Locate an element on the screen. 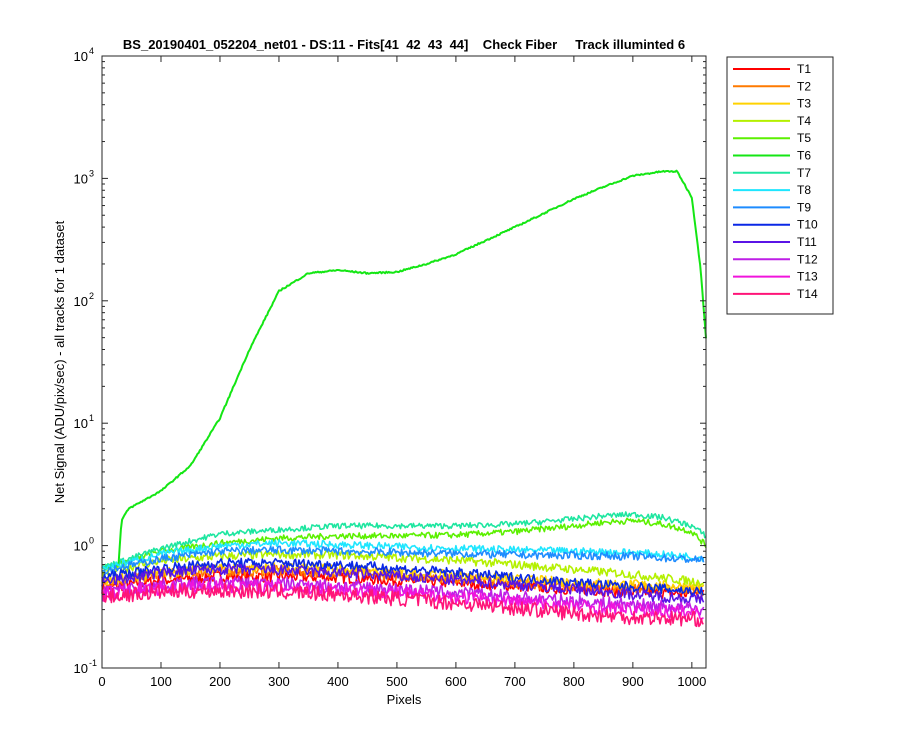 This screenshot has height=750, width=900. x-tick-label: 600 is located at coordinates (456, 681).